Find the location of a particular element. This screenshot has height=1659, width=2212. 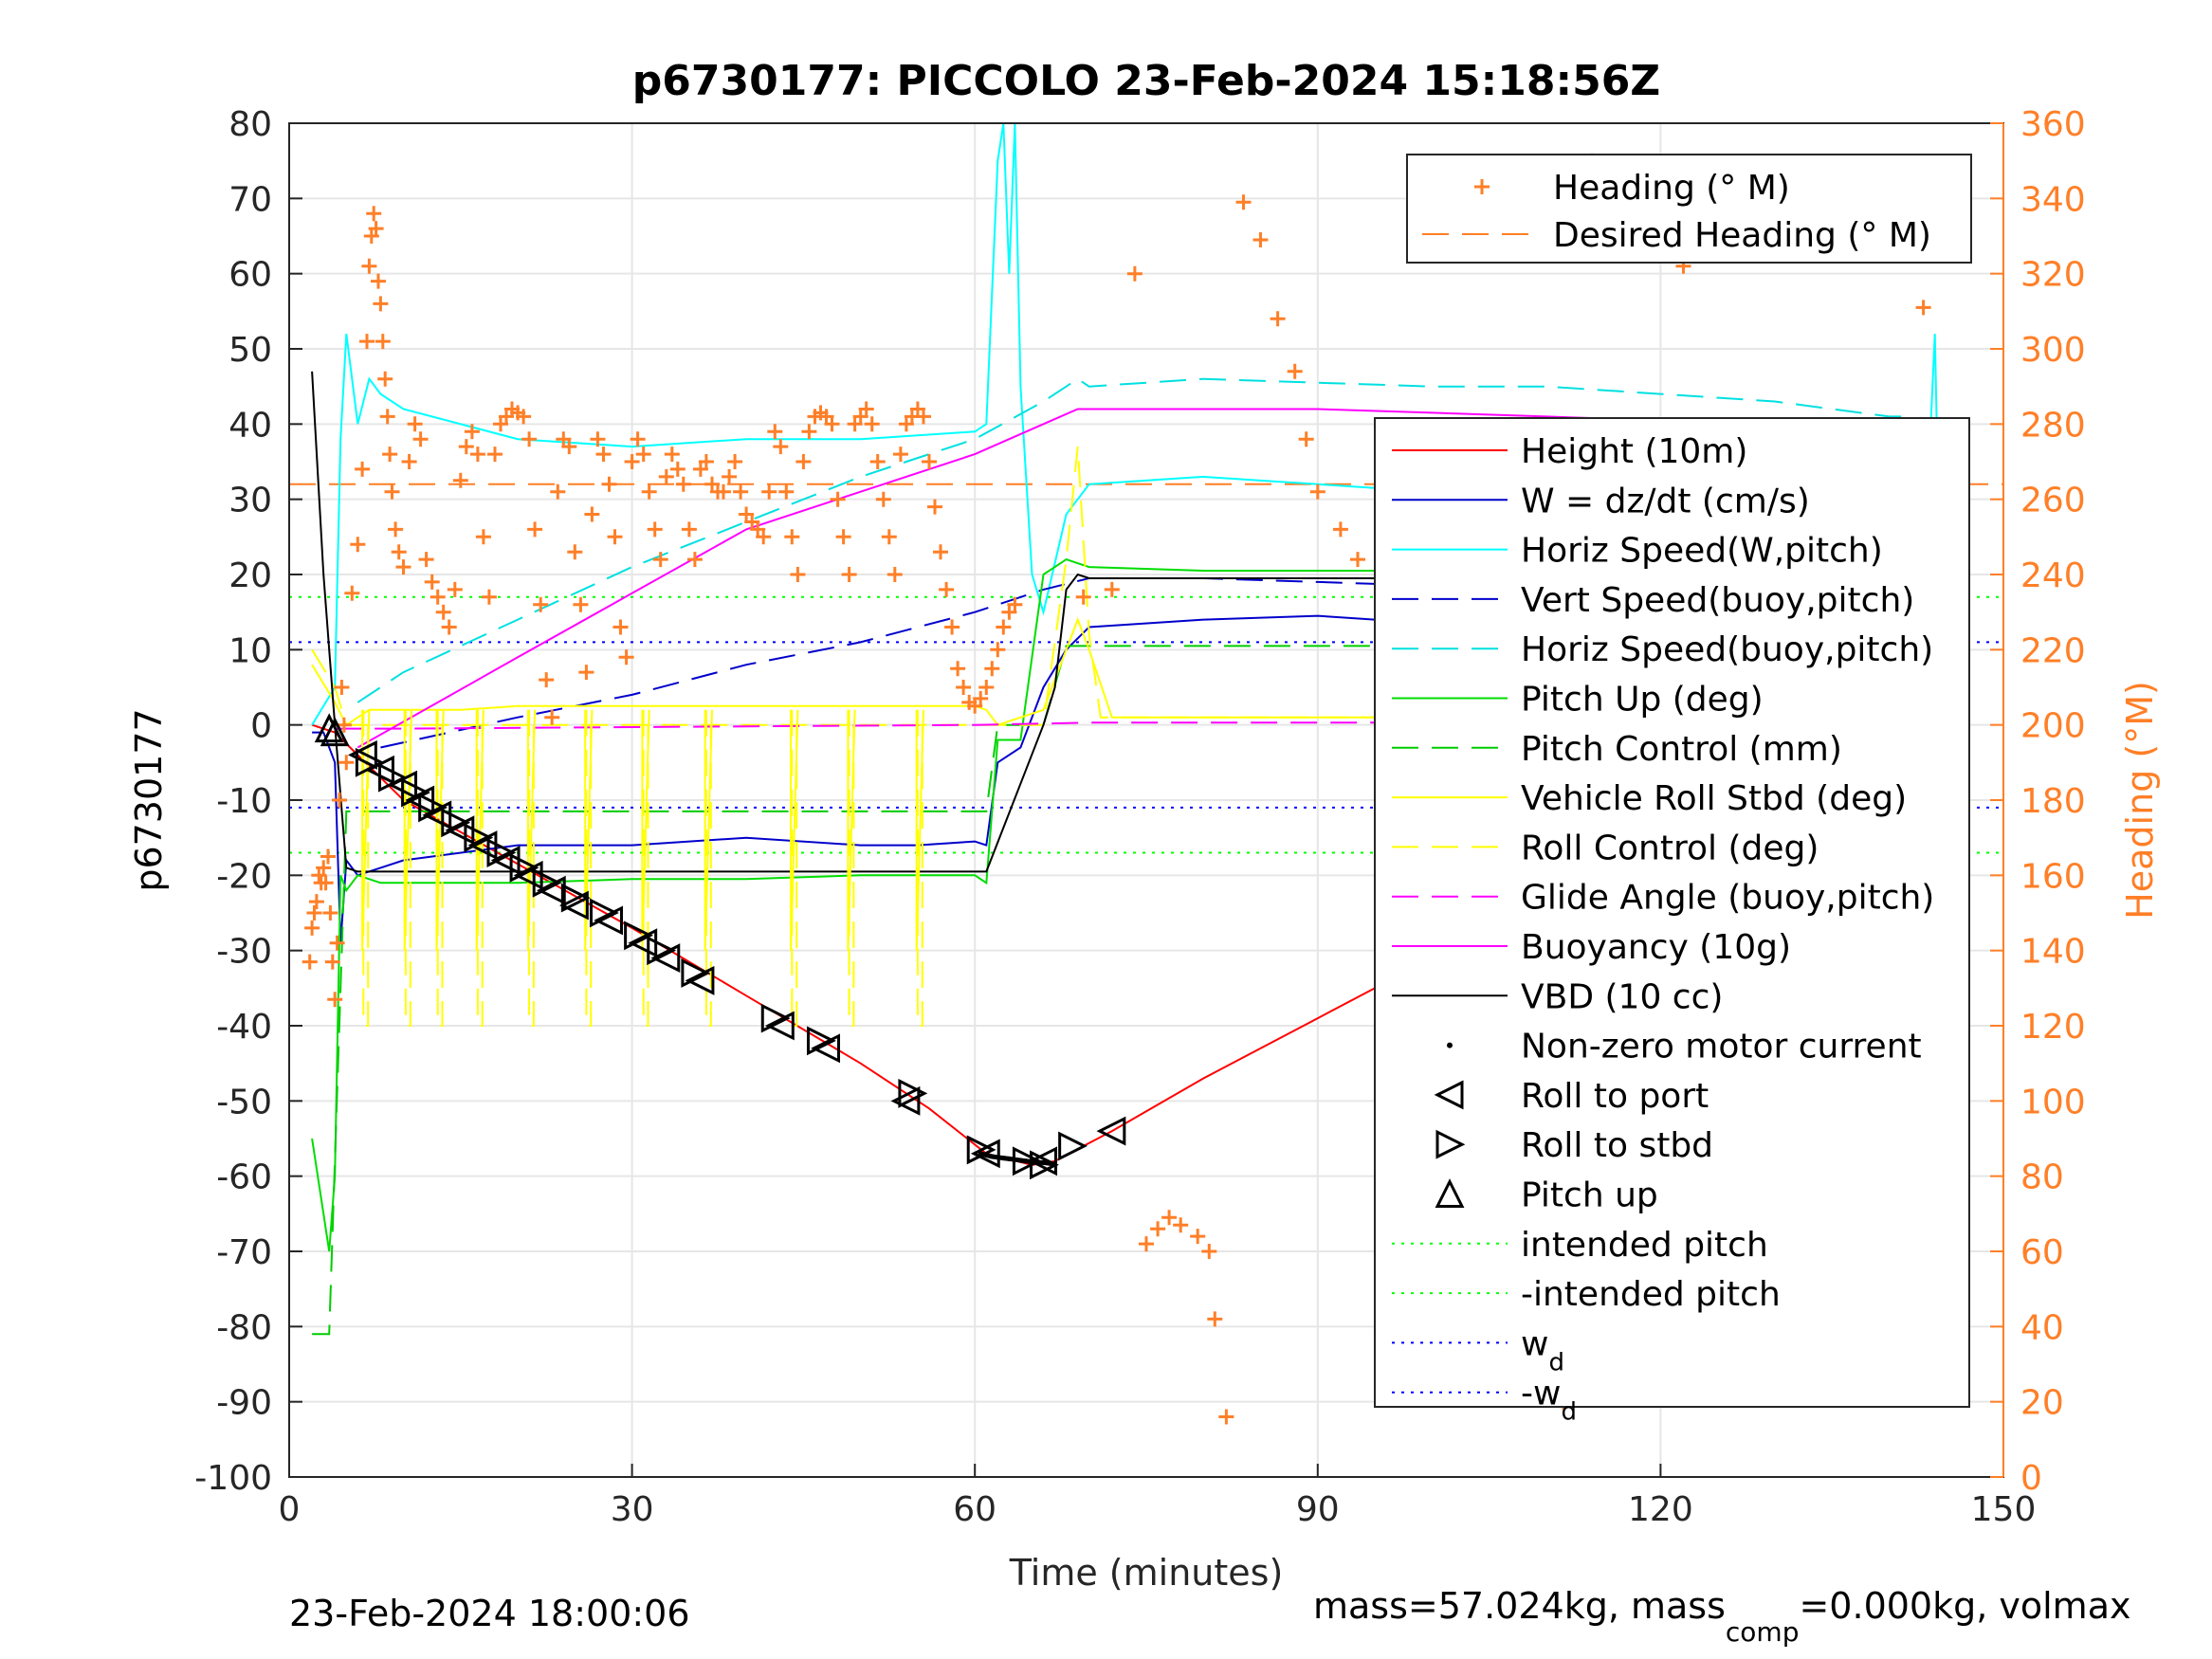

x-tick-label-2: 60 is located at coordinates (974, 1509).